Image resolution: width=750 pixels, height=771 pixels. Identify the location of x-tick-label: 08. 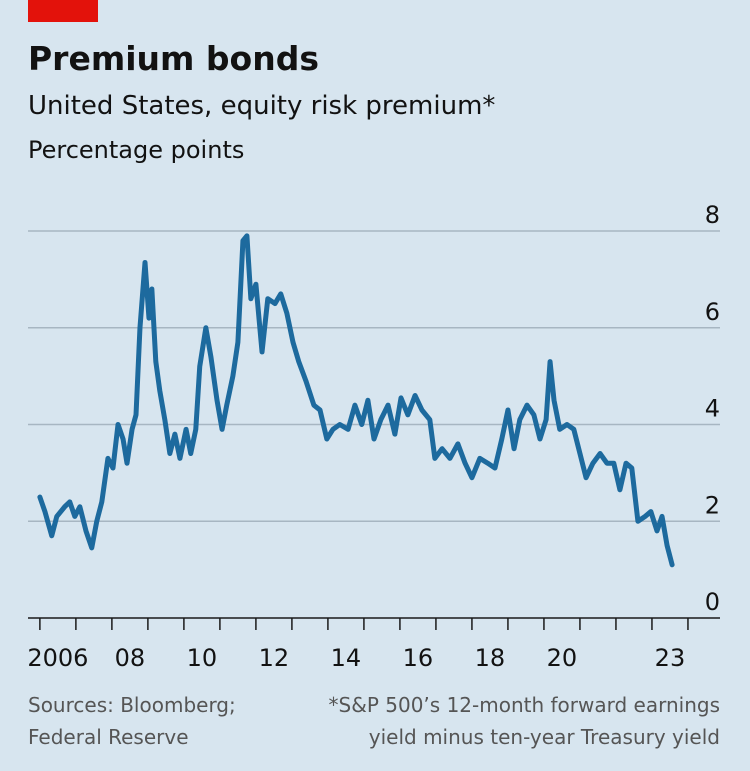
(130, 658).